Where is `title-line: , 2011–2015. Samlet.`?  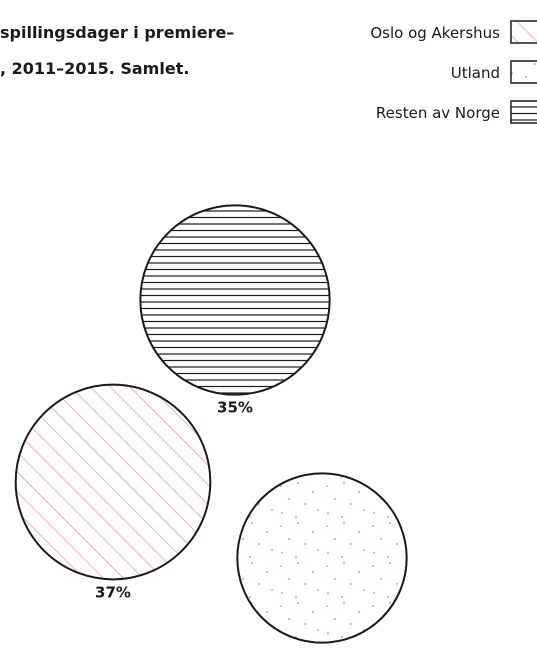 title-line: , 2011–2015. Samlet. is located at coordinates (94, 68).